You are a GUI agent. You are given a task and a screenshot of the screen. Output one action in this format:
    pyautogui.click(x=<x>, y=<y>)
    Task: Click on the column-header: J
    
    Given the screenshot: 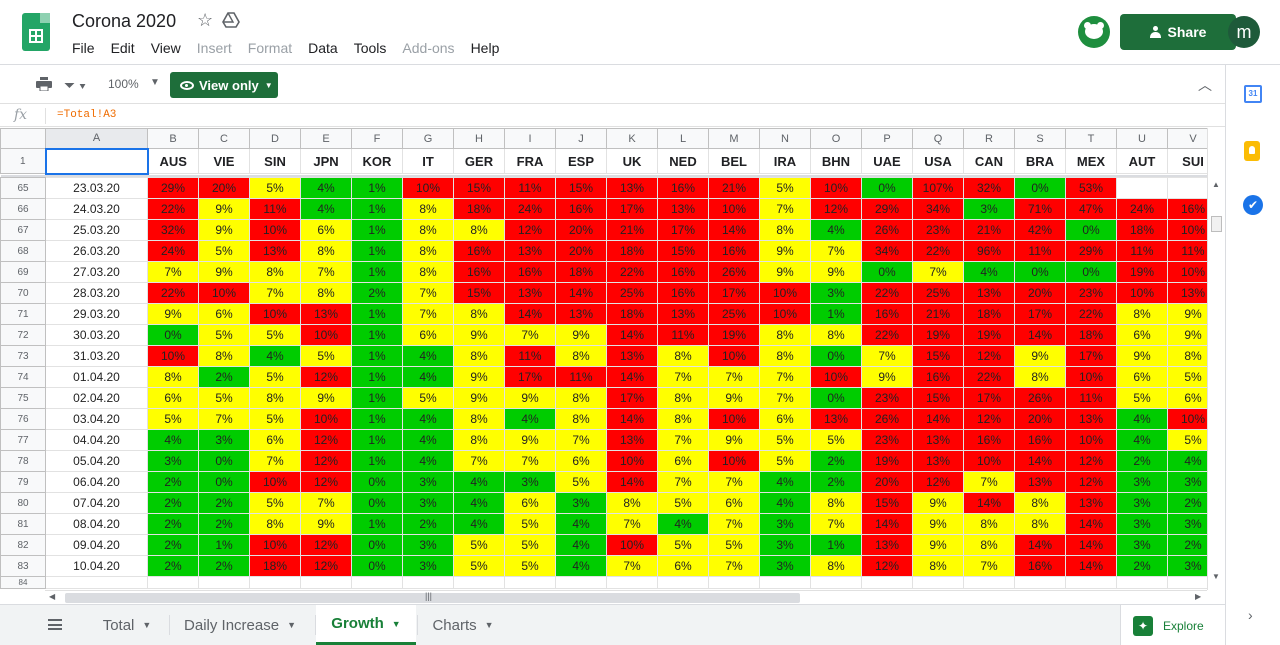 What is the action you would take?
    pyautogui.click(x=581, y=138)
    